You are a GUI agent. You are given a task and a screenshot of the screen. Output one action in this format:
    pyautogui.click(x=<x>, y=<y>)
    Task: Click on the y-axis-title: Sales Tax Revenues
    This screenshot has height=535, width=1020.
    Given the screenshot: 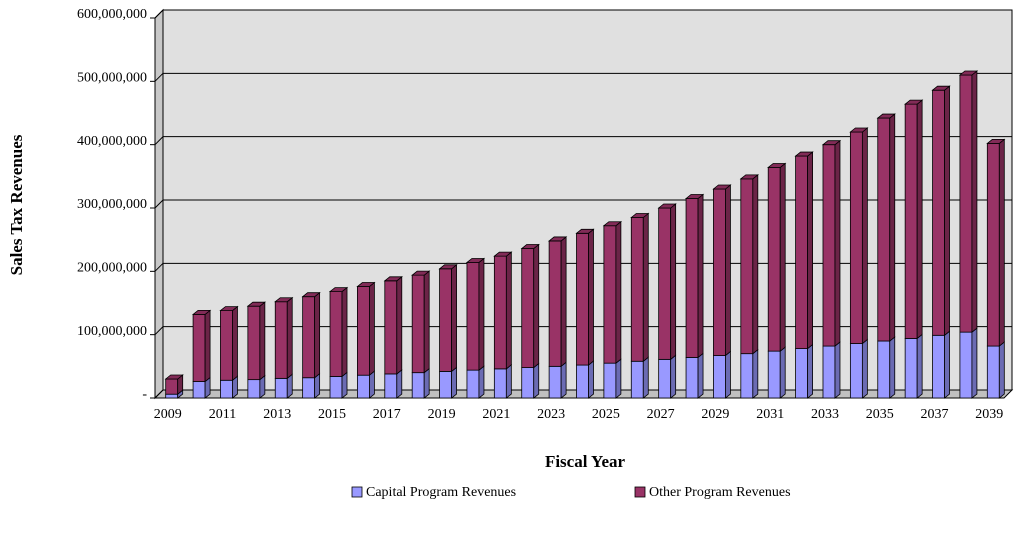 What is the action you would take?
    pyautogui.click(x=16, y=204)
    